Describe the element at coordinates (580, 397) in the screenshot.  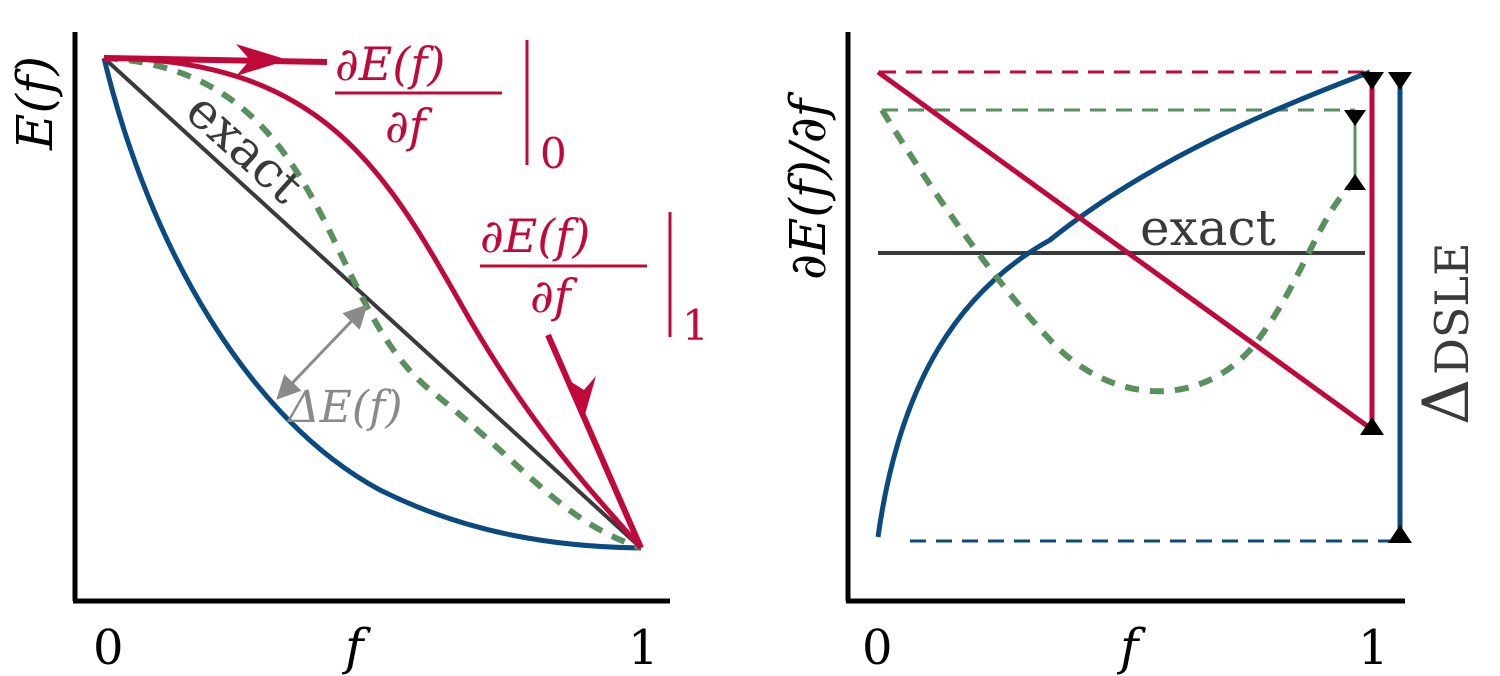
I see `left-tangent-at-1-arrowhead` at that location.